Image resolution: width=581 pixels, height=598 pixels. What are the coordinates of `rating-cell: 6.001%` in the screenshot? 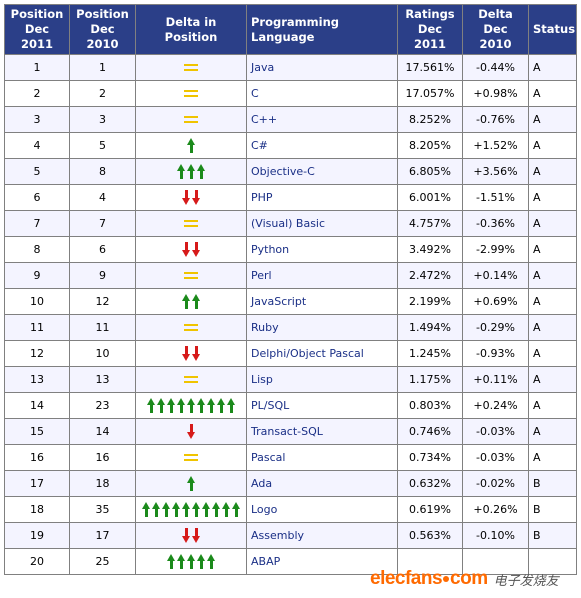 It's located at (430, 197).